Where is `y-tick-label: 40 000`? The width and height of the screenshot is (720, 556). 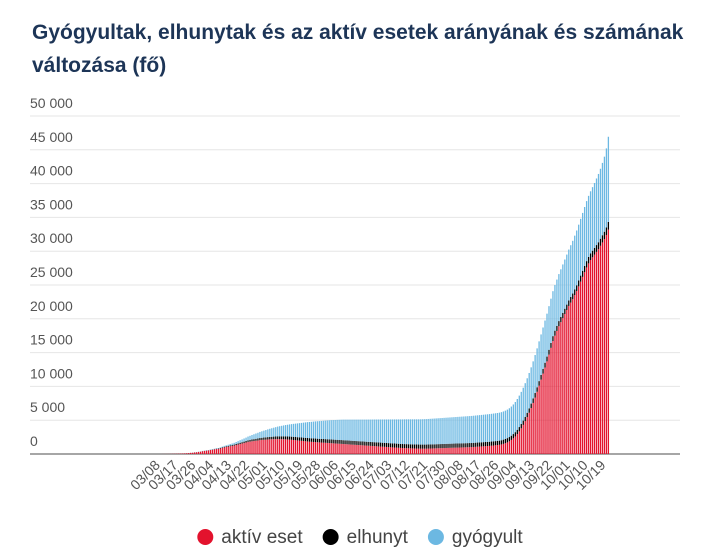 y-tick-label: 40 000 is located at coordinates (51, 171).